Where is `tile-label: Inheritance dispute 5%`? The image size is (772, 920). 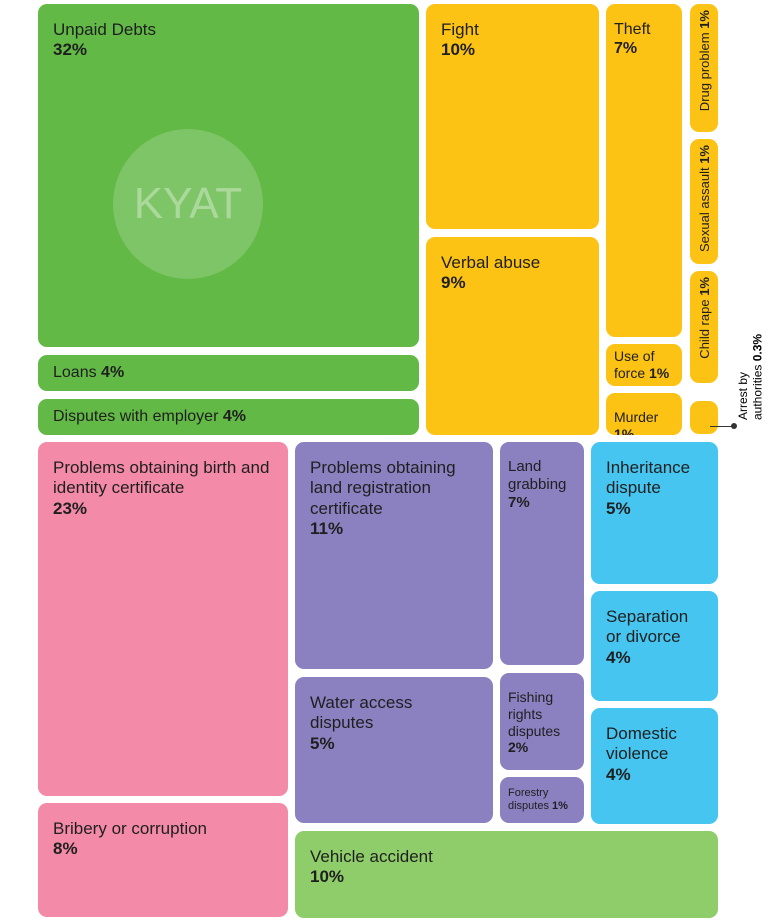 tile-label: Inheritance dispute 5% is located at coordinates (654, 488).